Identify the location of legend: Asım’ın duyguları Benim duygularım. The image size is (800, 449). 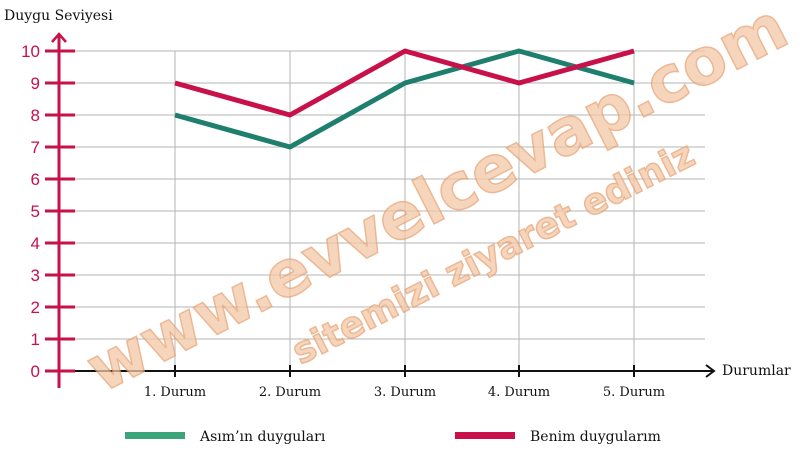
(393, 437).